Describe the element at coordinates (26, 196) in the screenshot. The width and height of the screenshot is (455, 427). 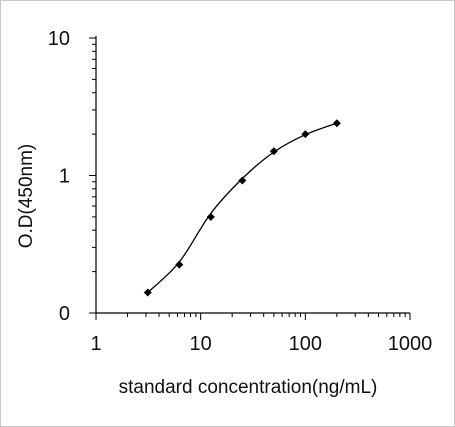
I see `y-axis-title: O.D(450nm)` at that location.